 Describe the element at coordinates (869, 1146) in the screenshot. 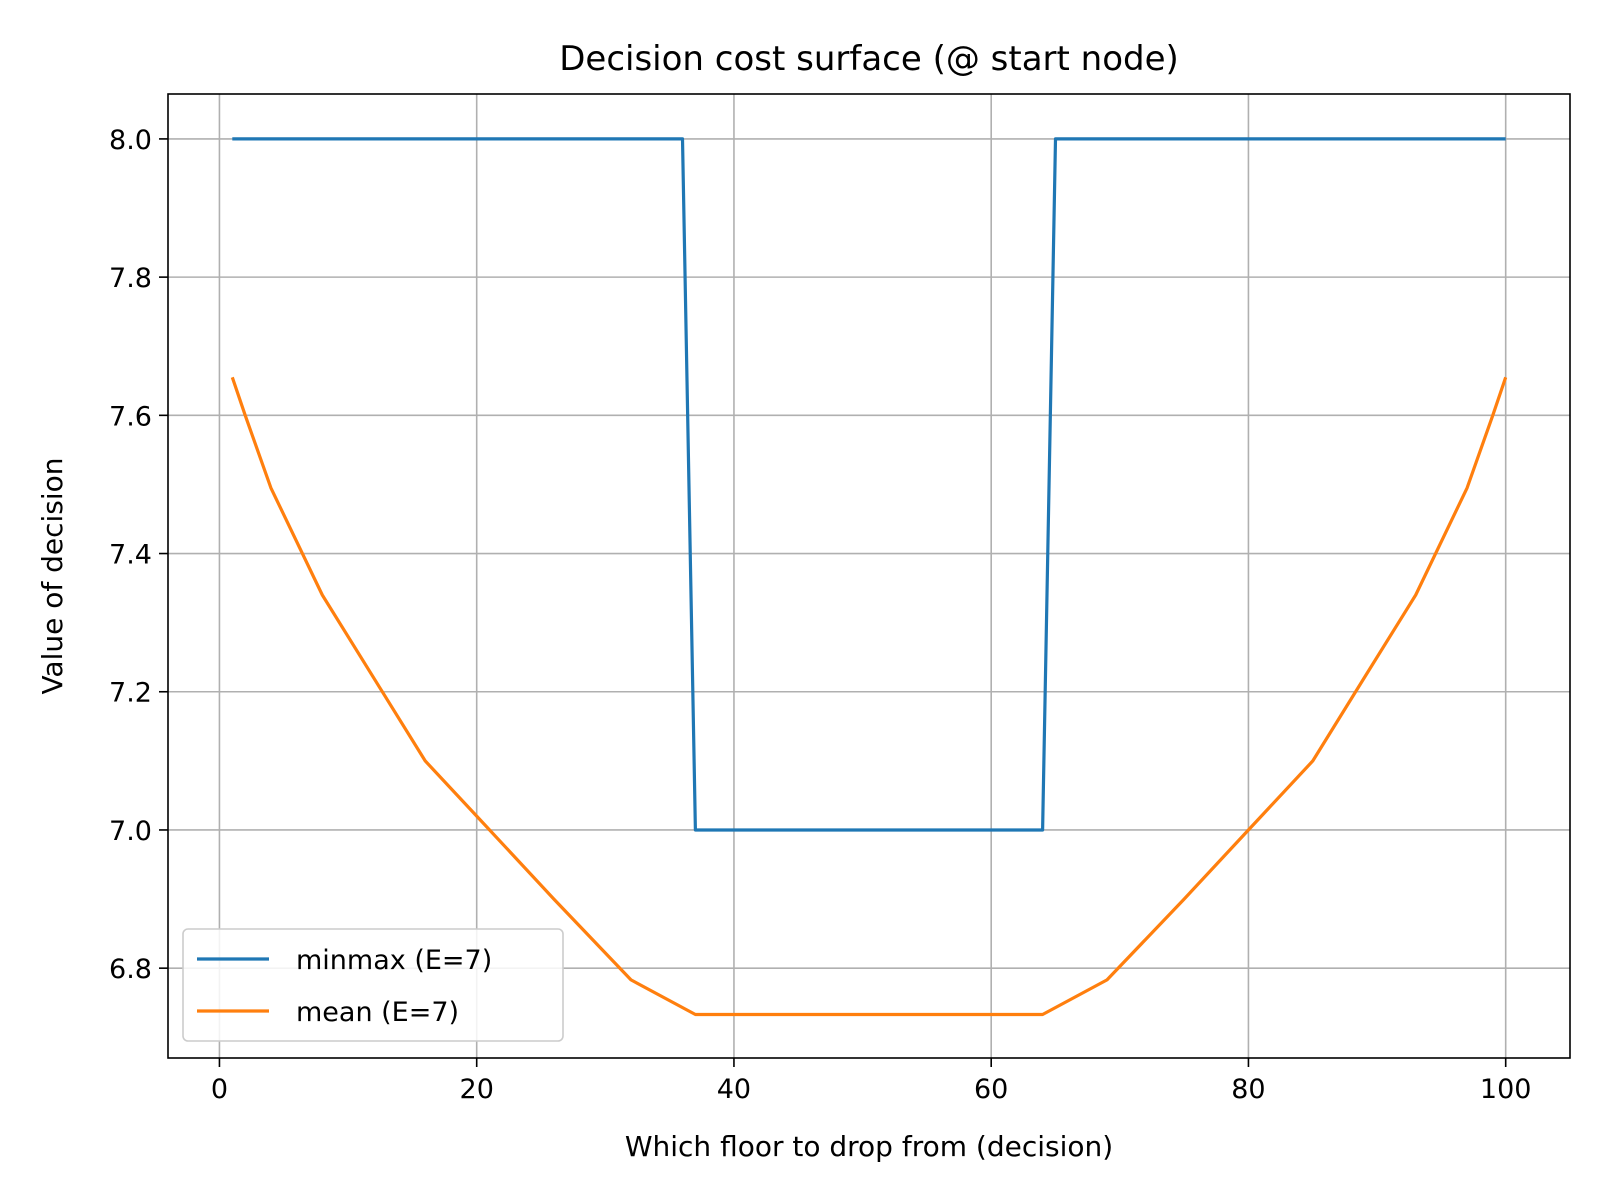

I see `x-axis-label: Which floor to drop from (decision)` at that location.